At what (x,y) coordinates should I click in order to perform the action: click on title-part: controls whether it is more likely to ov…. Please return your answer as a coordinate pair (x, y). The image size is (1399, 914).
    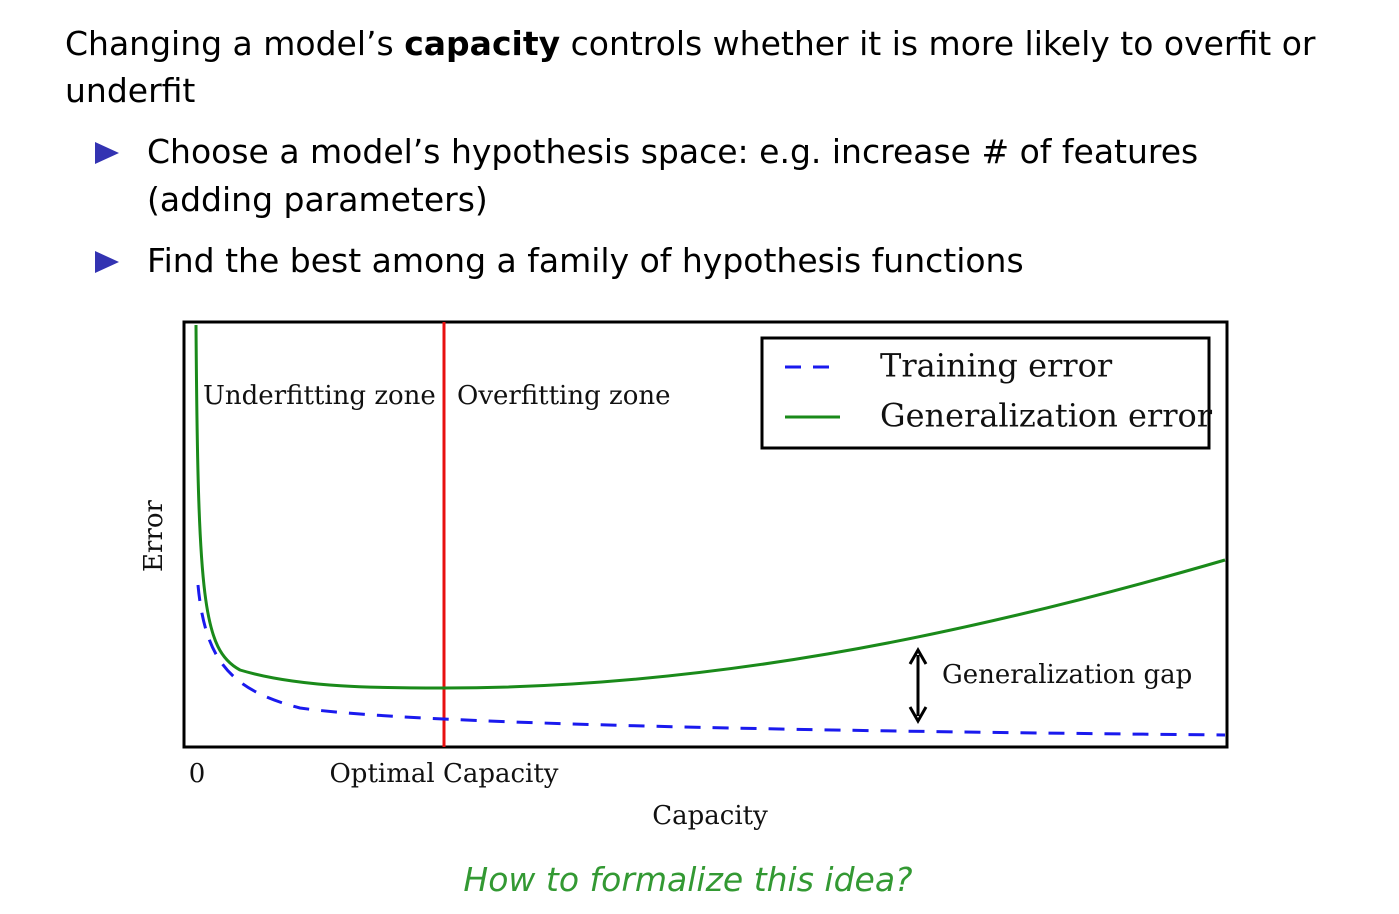
    Looking at the image, I should click on (690, 67).